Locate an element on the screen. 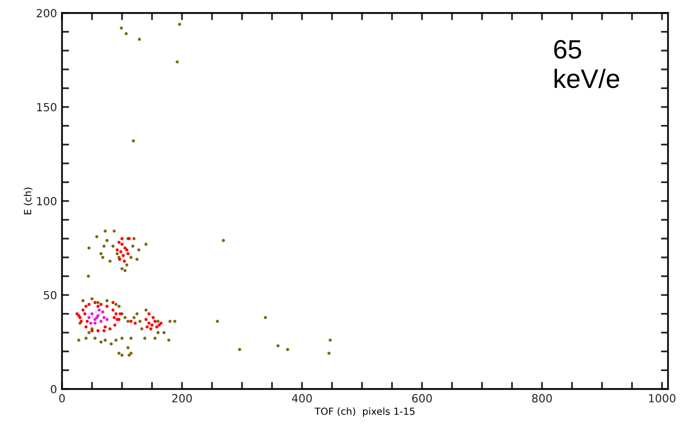 This screenshot has height=433, width=696. x-tick-label: 200 is located at coordinates (182, 398).